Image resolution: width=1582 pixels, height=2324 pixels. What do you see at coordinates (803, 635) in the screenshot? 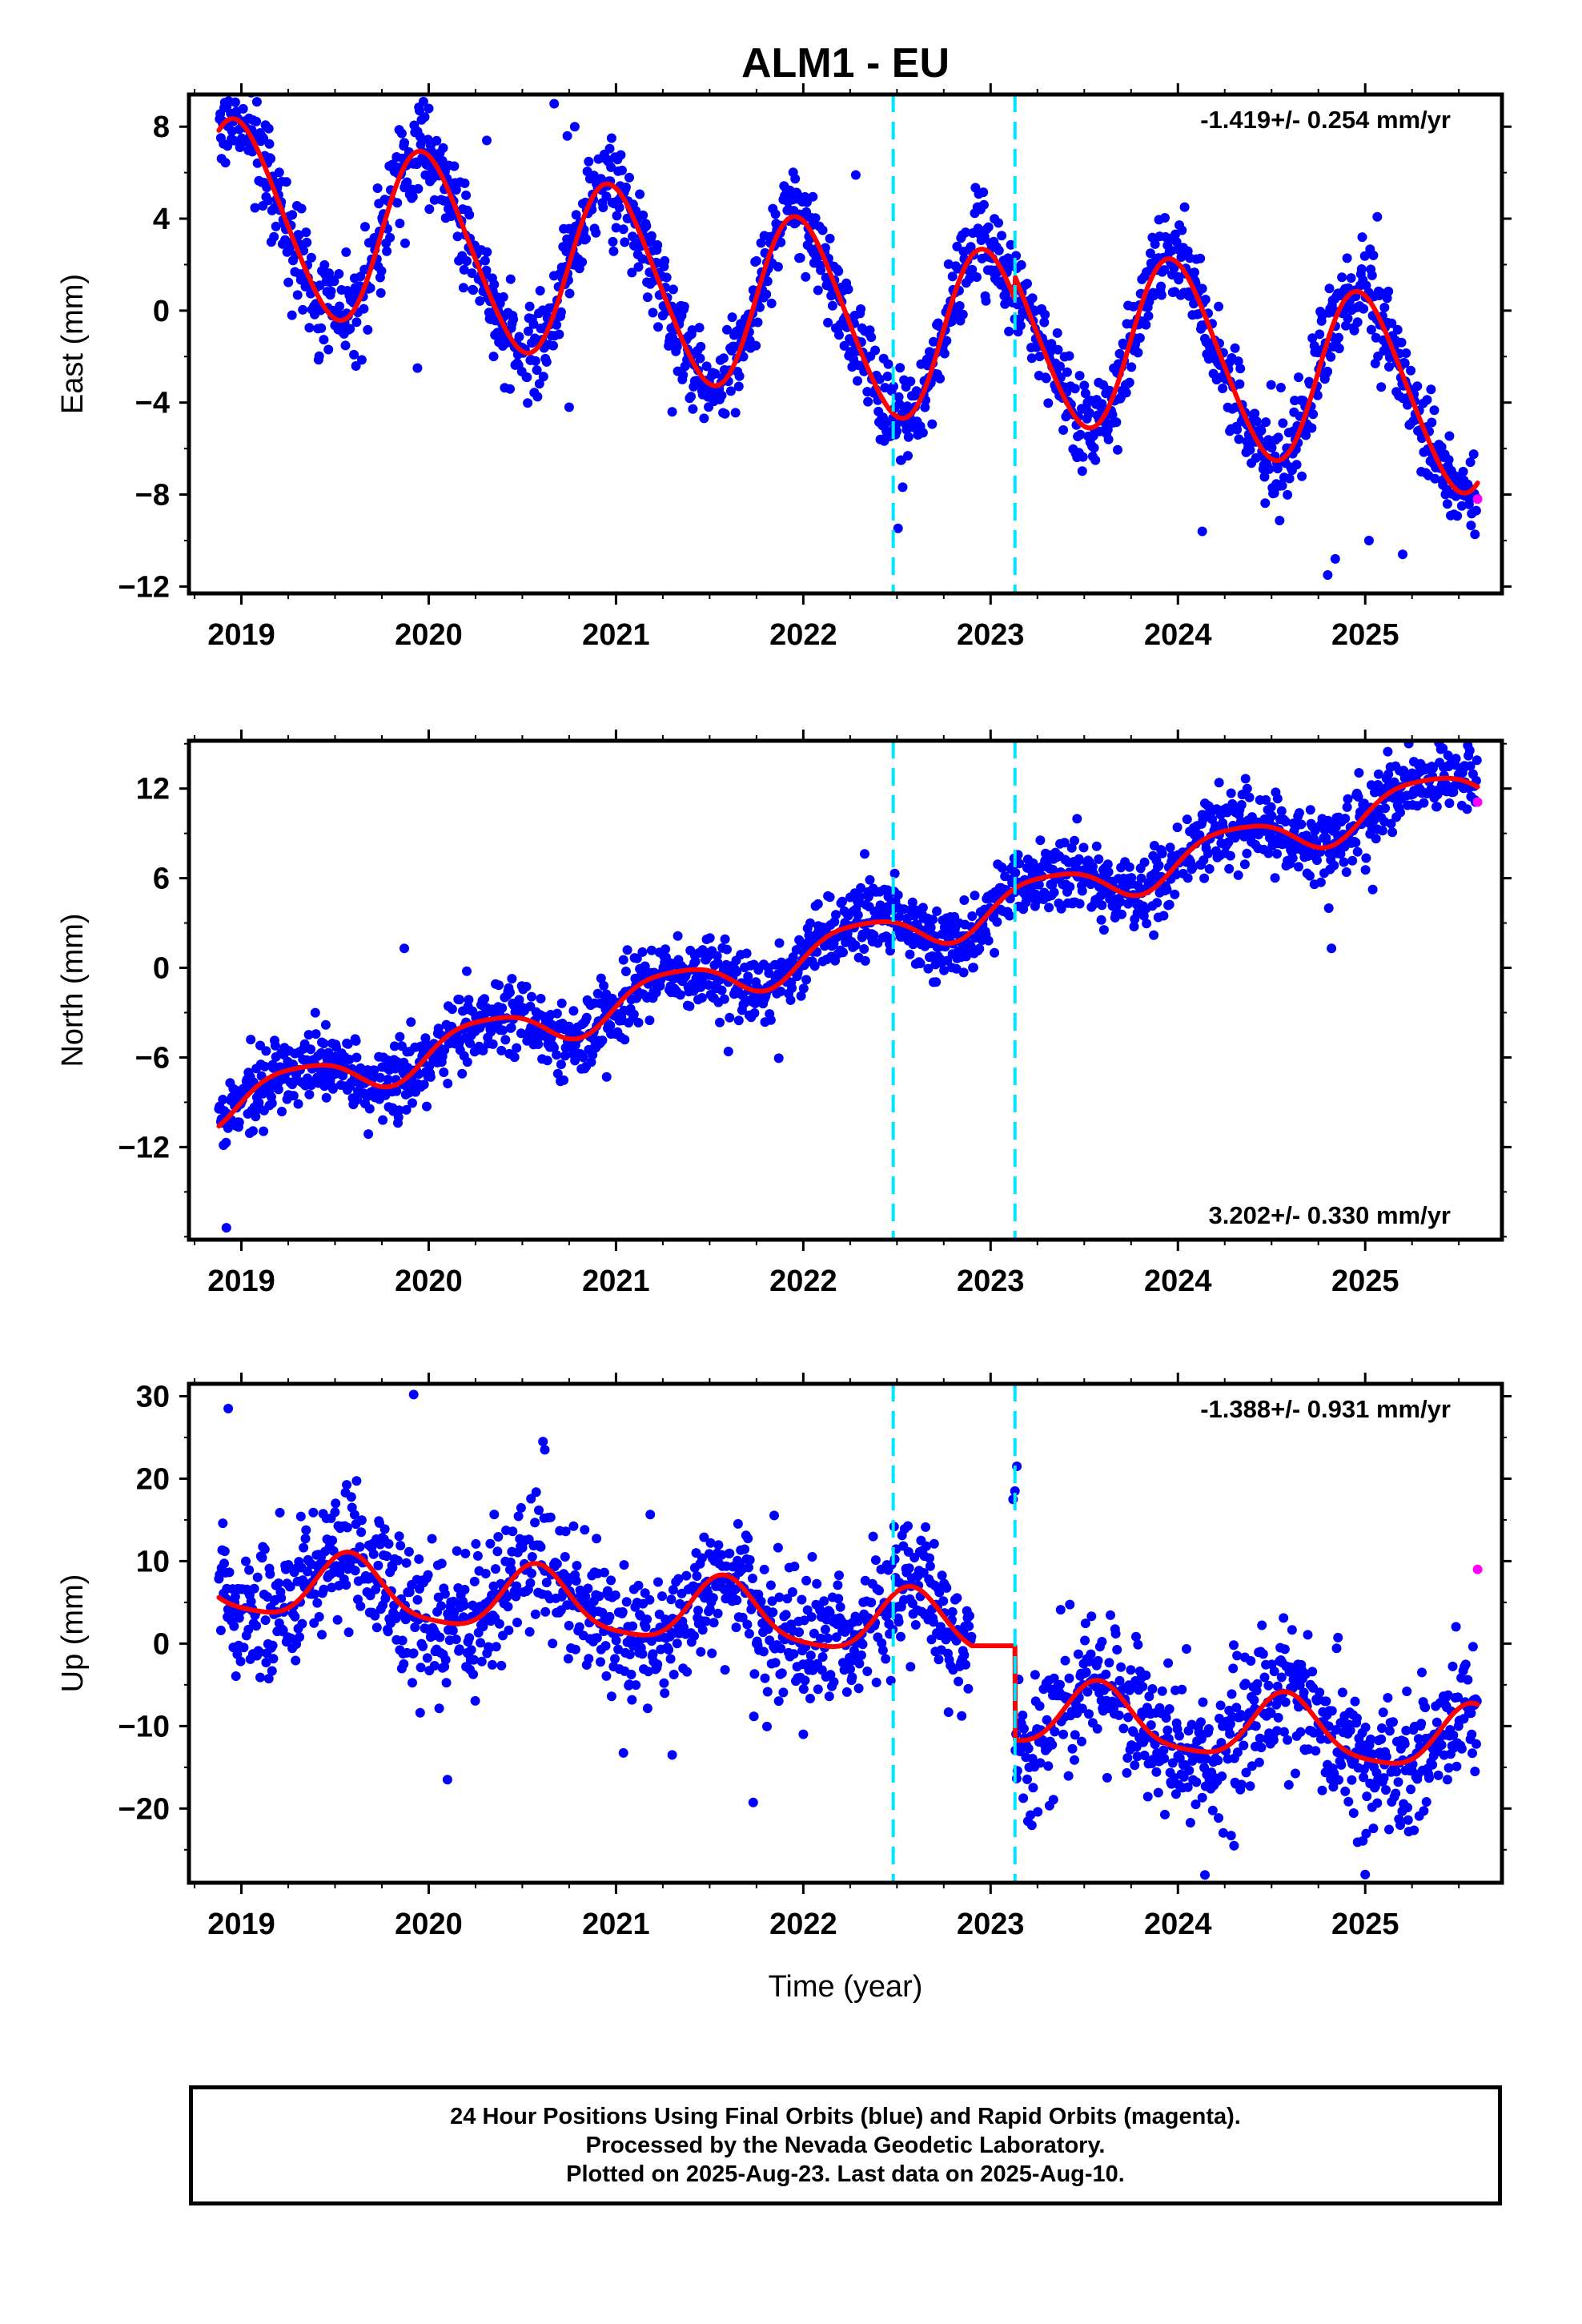
I see `x-tick-label: 2022` at bounding box center [803, 635].